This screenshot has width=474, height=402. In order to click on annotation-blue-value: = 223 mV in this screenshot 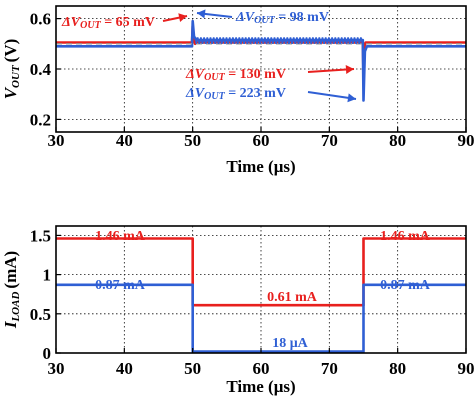, I will do `click(255, 93)`.